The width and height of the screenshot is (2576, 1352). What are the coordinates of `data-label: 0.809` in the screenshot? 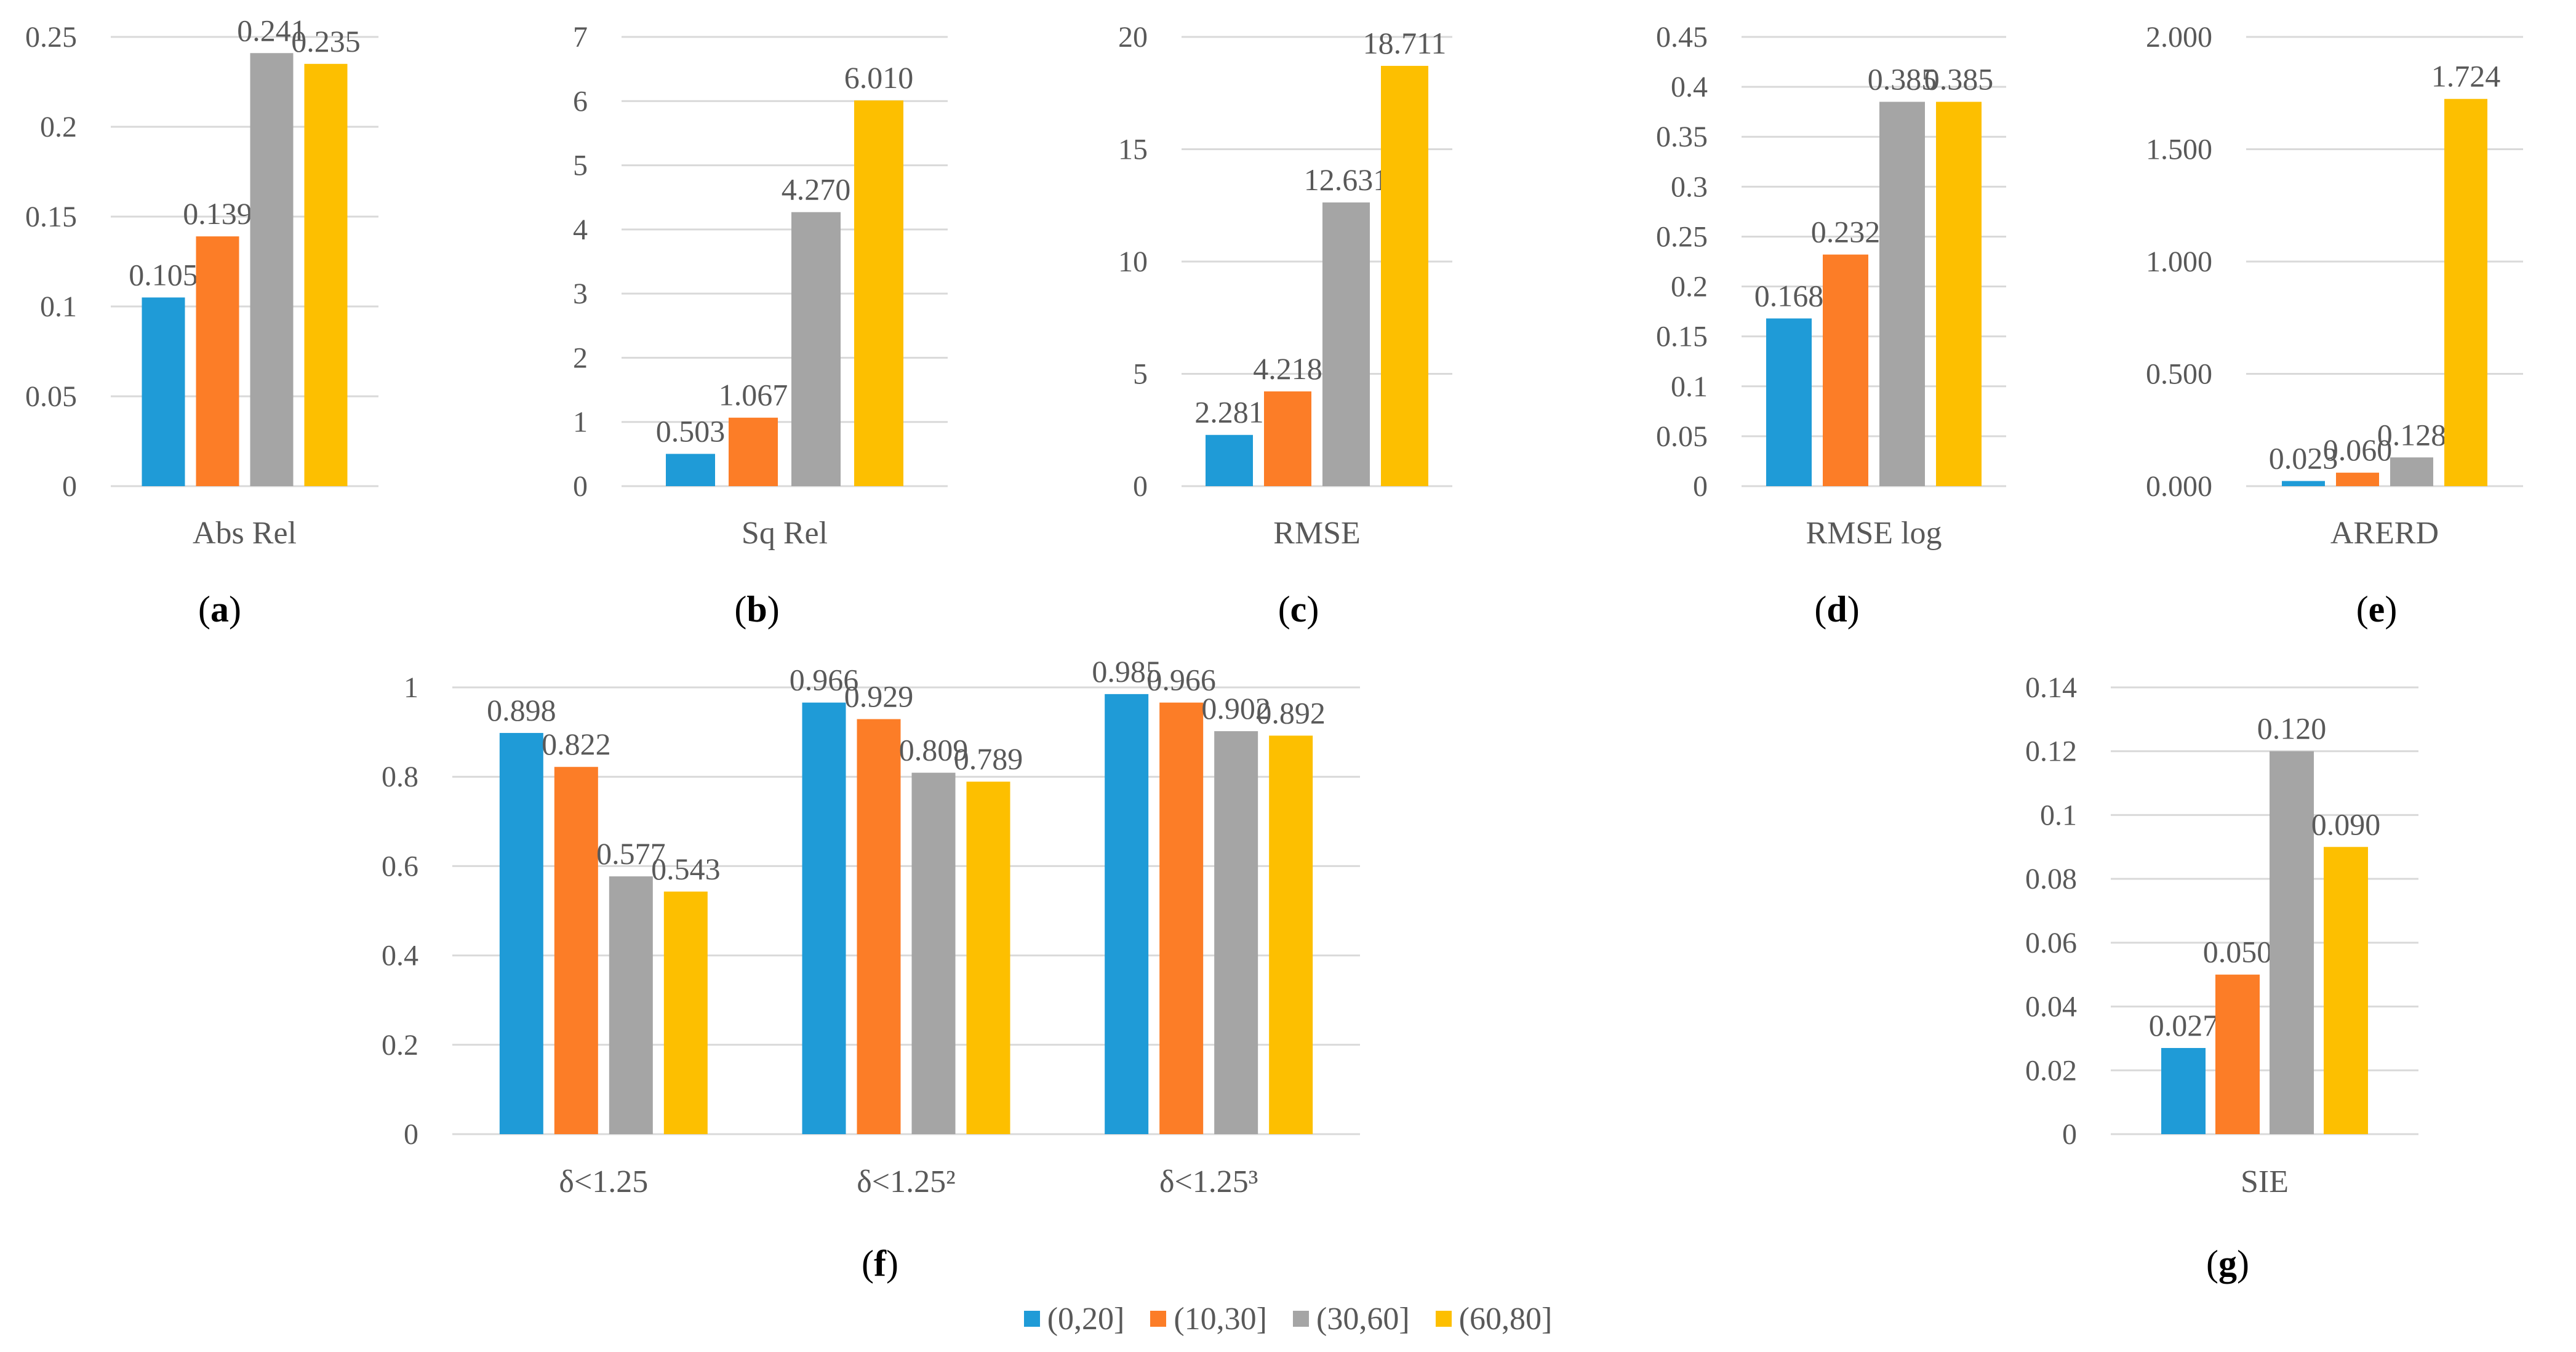 It's located at (934, 750).